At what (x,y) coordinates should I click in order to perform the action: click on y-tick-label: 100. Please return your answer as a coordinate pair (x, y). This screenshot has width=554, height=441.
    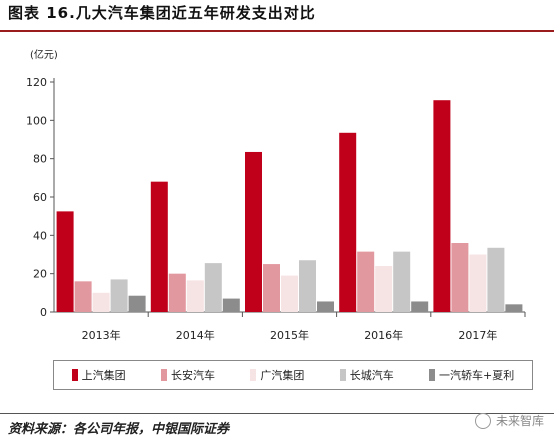
    Looking at the image, I should click on (36, 120).